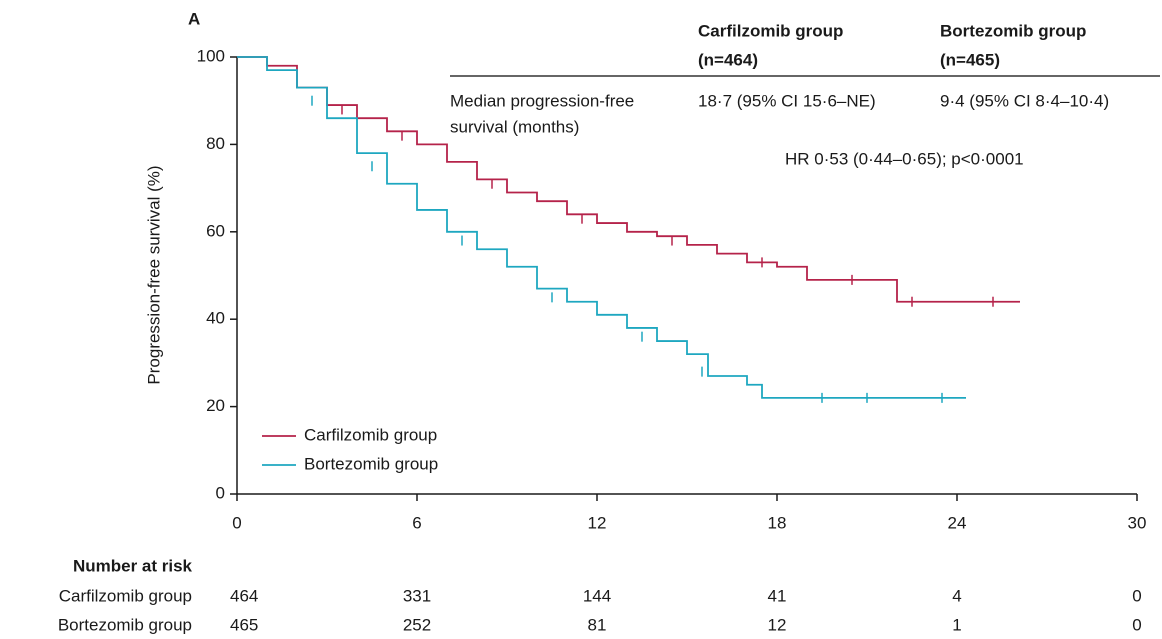 Image resolution: width=1162 pixels, height=639 pixels. Describe the element at coordinates (215, 405) in the screenshot. I see `y-tick-label: 20` at that location.